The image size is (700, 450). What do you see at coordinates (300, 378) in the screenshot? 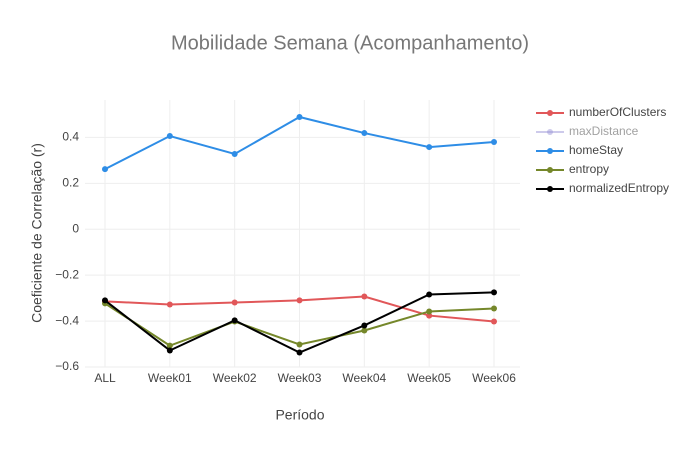
I see `x-tick-label: Week03` at bounding box center [300, 378].